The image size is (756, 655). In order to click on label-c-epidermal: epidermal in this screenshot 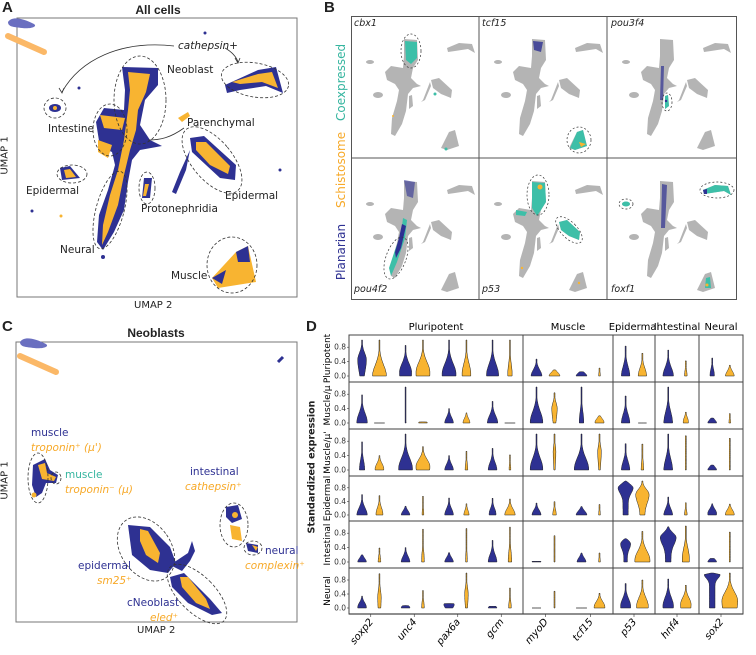, I will do `click(104, 566)`.